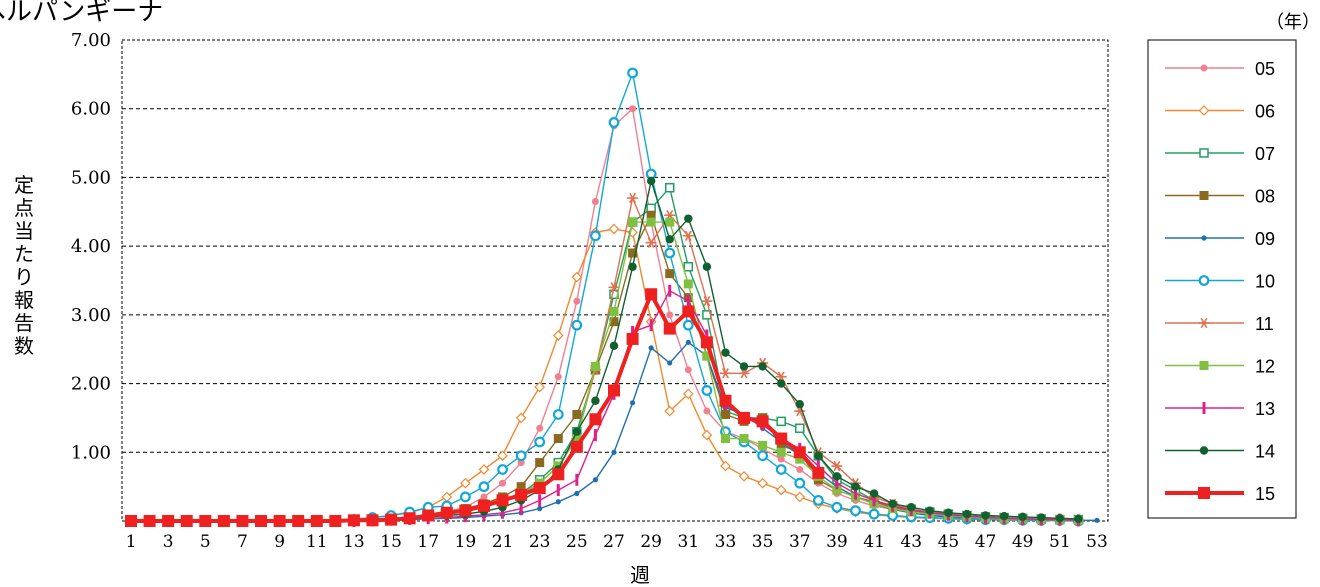 The width and height of the screenshot is (1320, 587). I want to click on x-tick-label: 31, so click(688, 542).